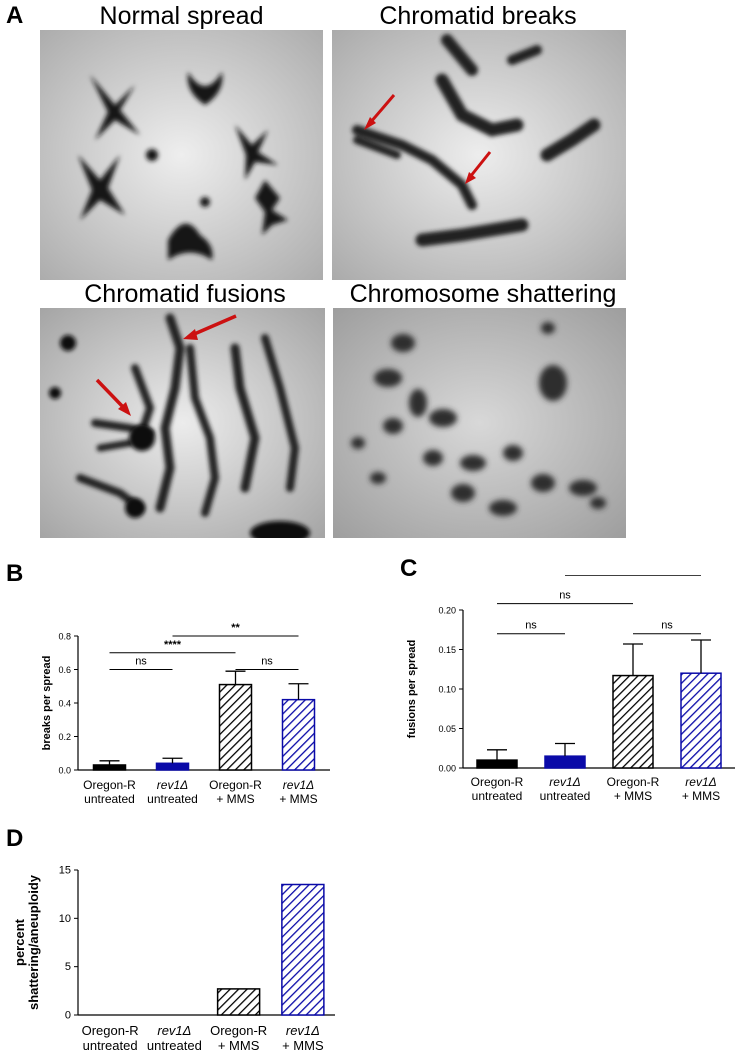 Image resolution: width=750 pixels, height=1054 pixels. Describe the element at coordinates (298, 785) in the screenshot. I see `chart-b-category-label-4: rev1Δ` at that location.